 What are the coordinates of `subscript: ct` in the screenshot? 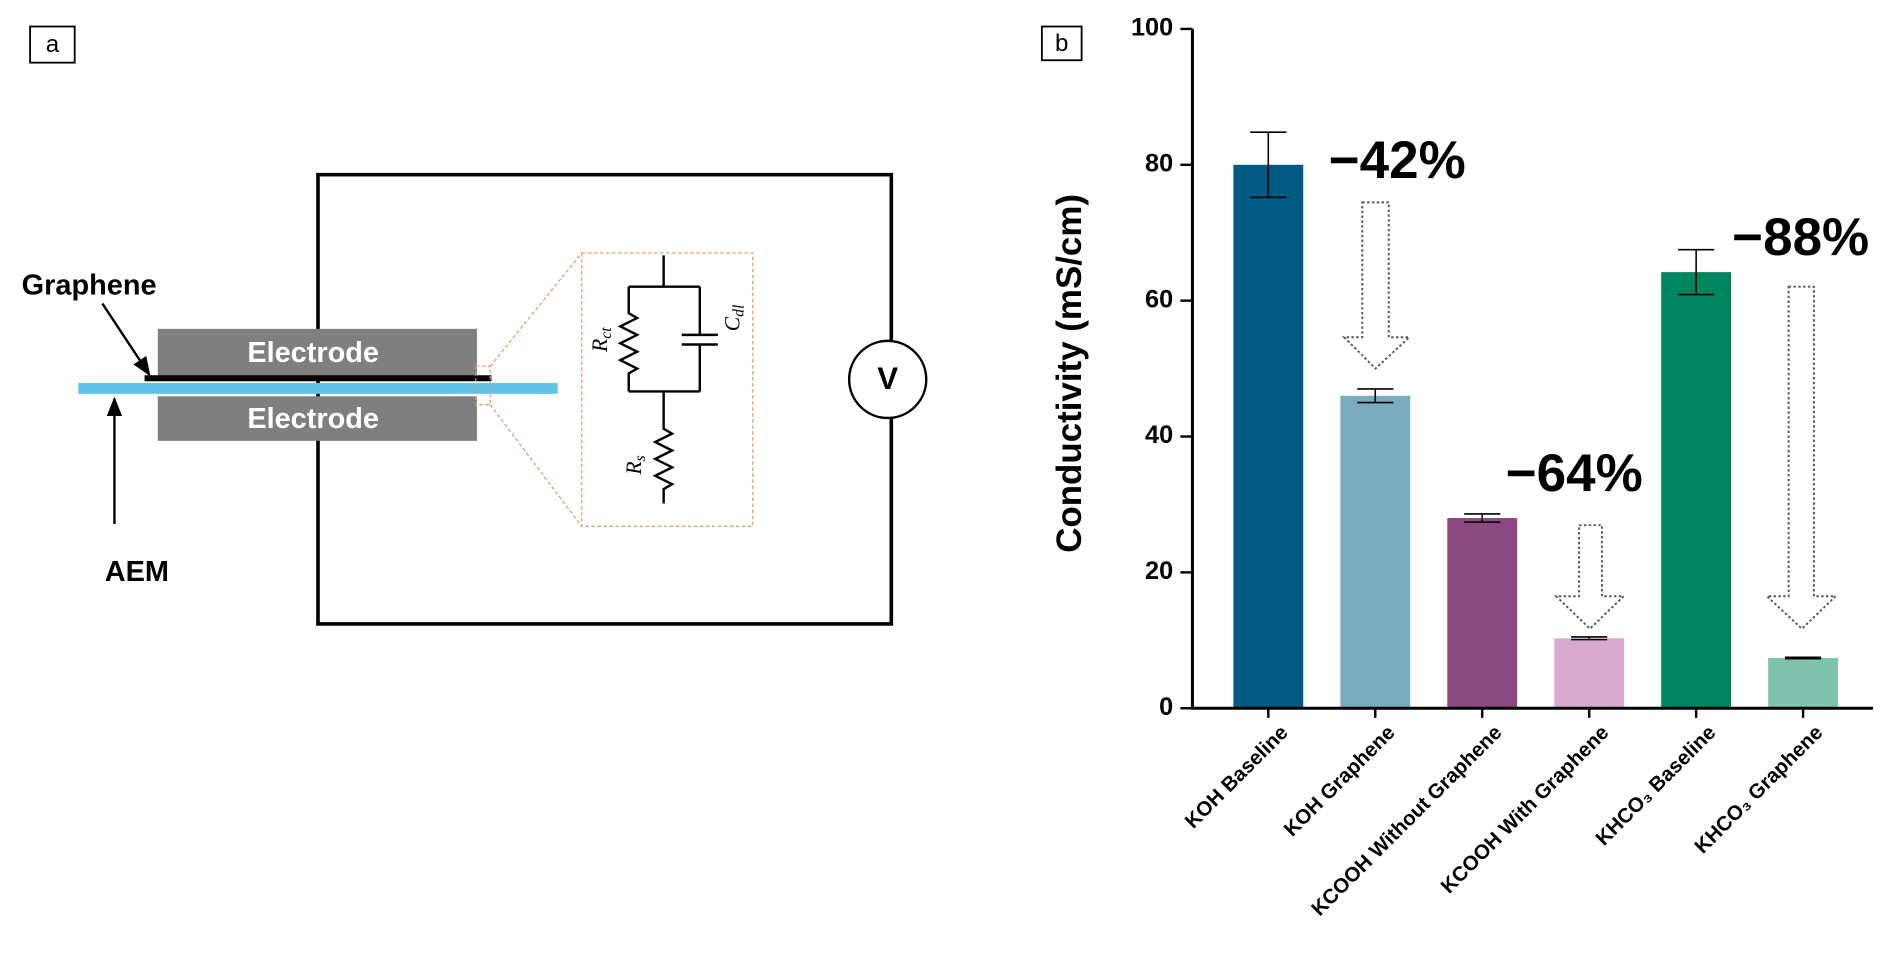 It's located at (606, 333).